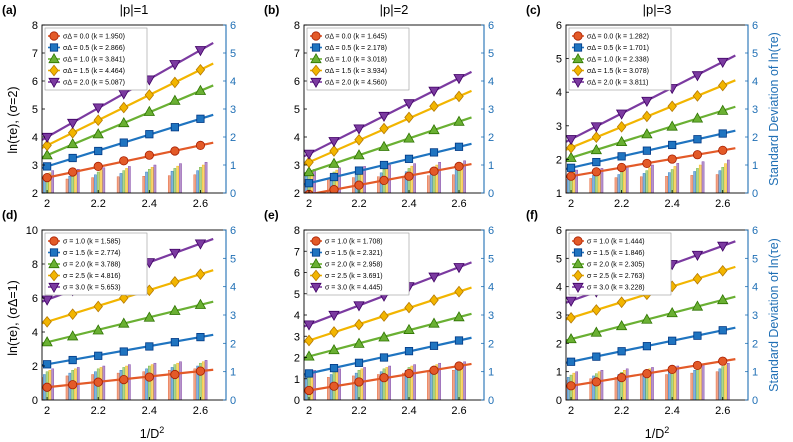 This screenshot has width=793, height=442. I want to click on legend-label: σ = 3.0 (k = 5.653), so click(92, 288).